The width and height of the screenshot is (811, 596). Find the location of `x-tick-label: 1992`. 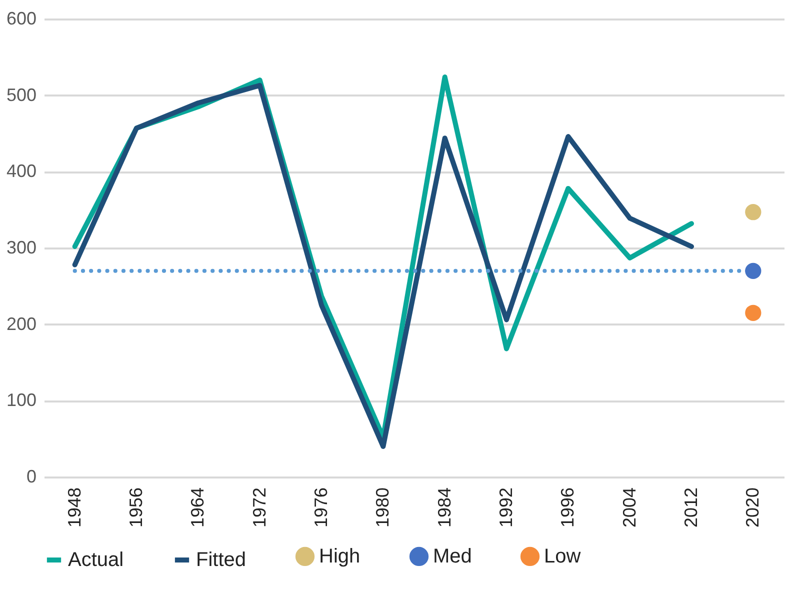

x-tick-label: 1992 is located at coordinates (506, 508).